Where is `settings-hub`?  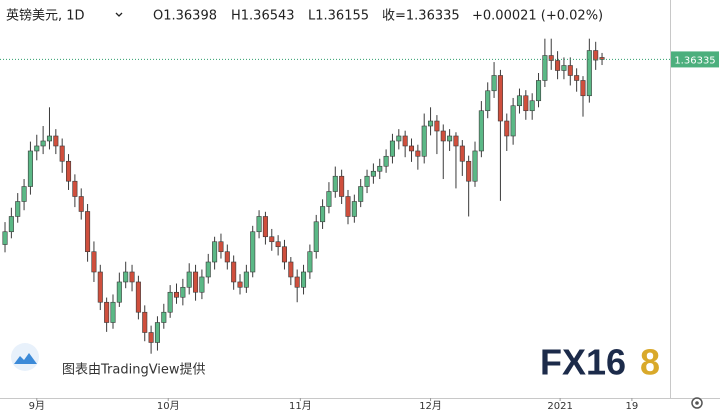
settings-hub is located at coordinates (697, 403).